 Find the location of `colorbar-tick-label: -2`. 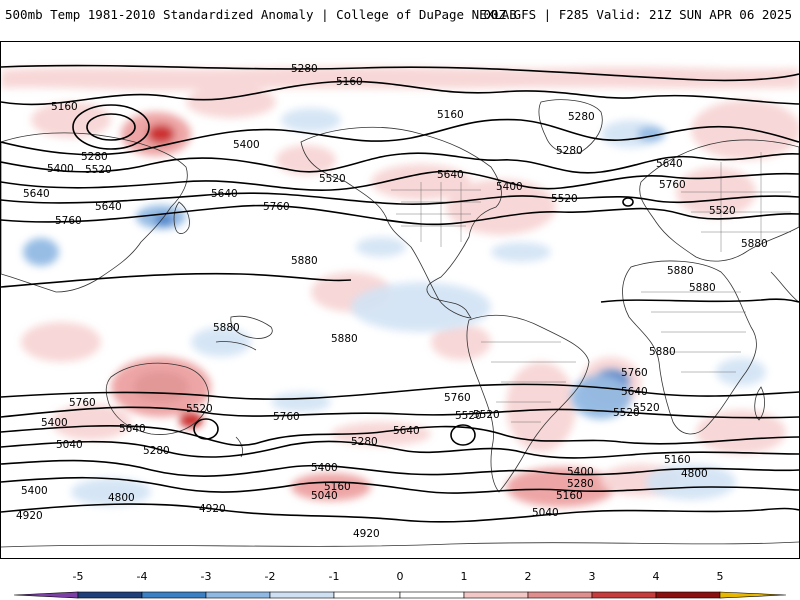

colorbar-tick-label: -2 is located at coordinates (270, 576).